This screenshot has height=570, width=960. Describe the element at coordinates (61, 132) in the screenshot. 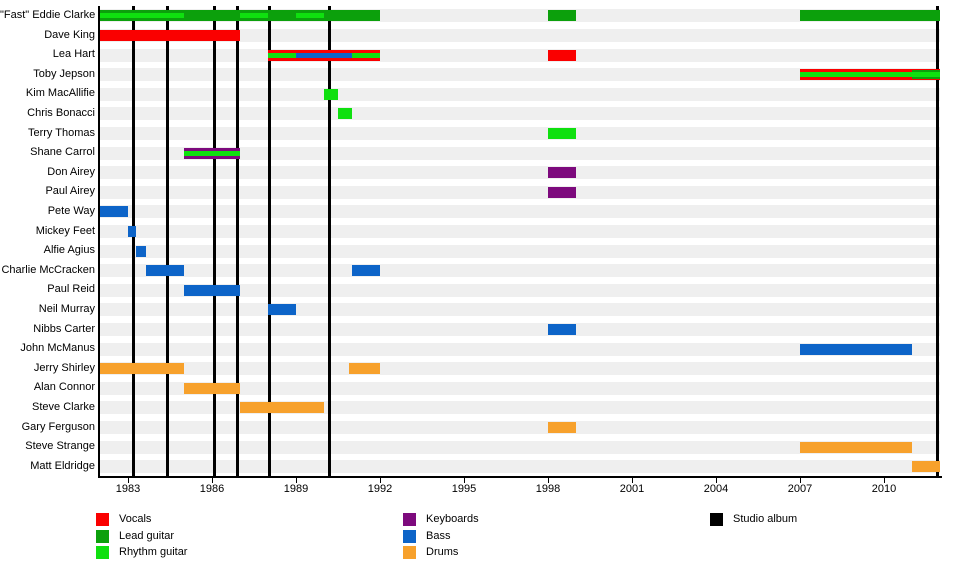

I see `member-name-label: Terry Thomas` at that location.